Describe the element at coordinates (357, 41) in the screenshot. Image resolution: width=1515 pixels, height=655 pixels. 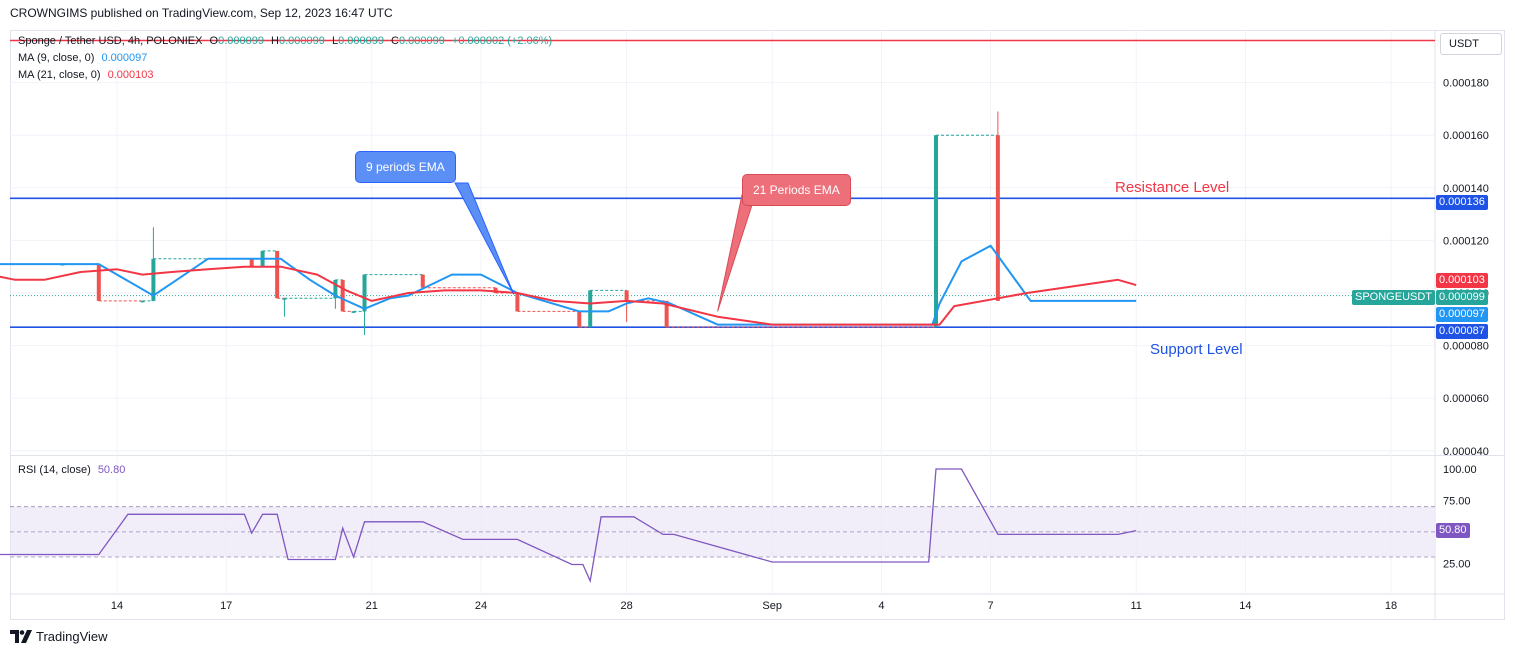
I see `legend-low: L0.000099` at that location.